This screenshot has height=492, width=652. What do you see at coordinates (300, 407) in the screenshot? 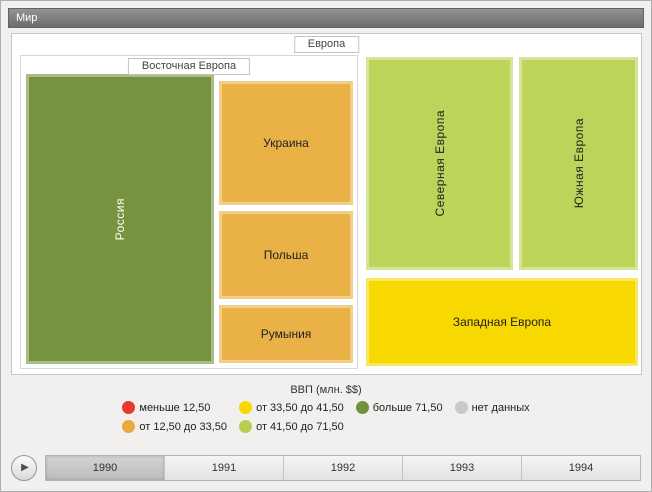
I see `legend-item-label: от 33,50 до 41,50` at bounding box center [300, 407].